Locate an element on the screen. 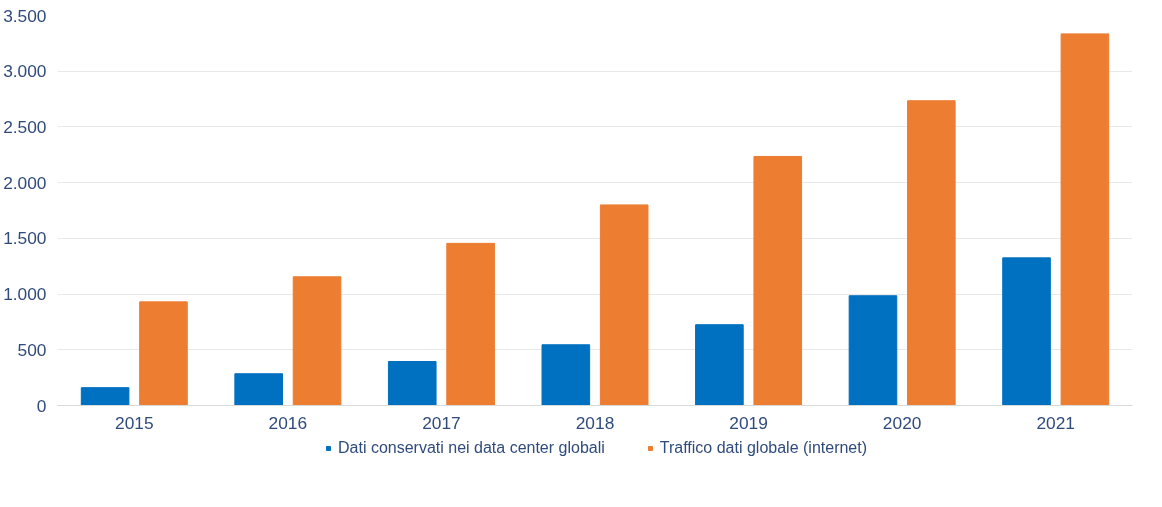 This screenshot has width=1162, height=507. y-tick-label: 500 is located at coordinates (32, 349).